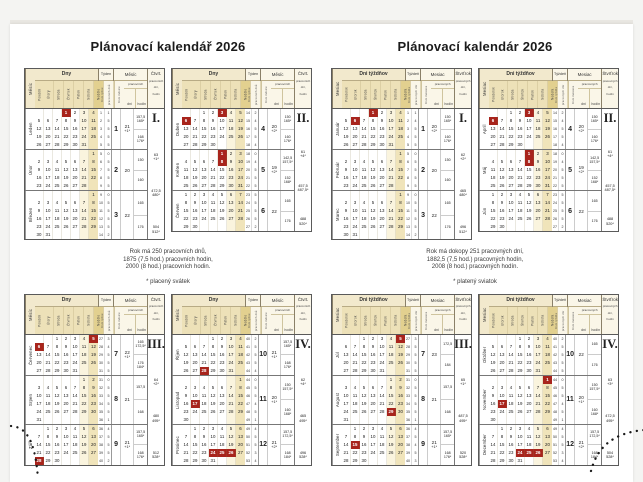 Image resolution: width=643 pixels, height=482 pixels. I want to click on working-hours-label: hodín, so click(595, 98).